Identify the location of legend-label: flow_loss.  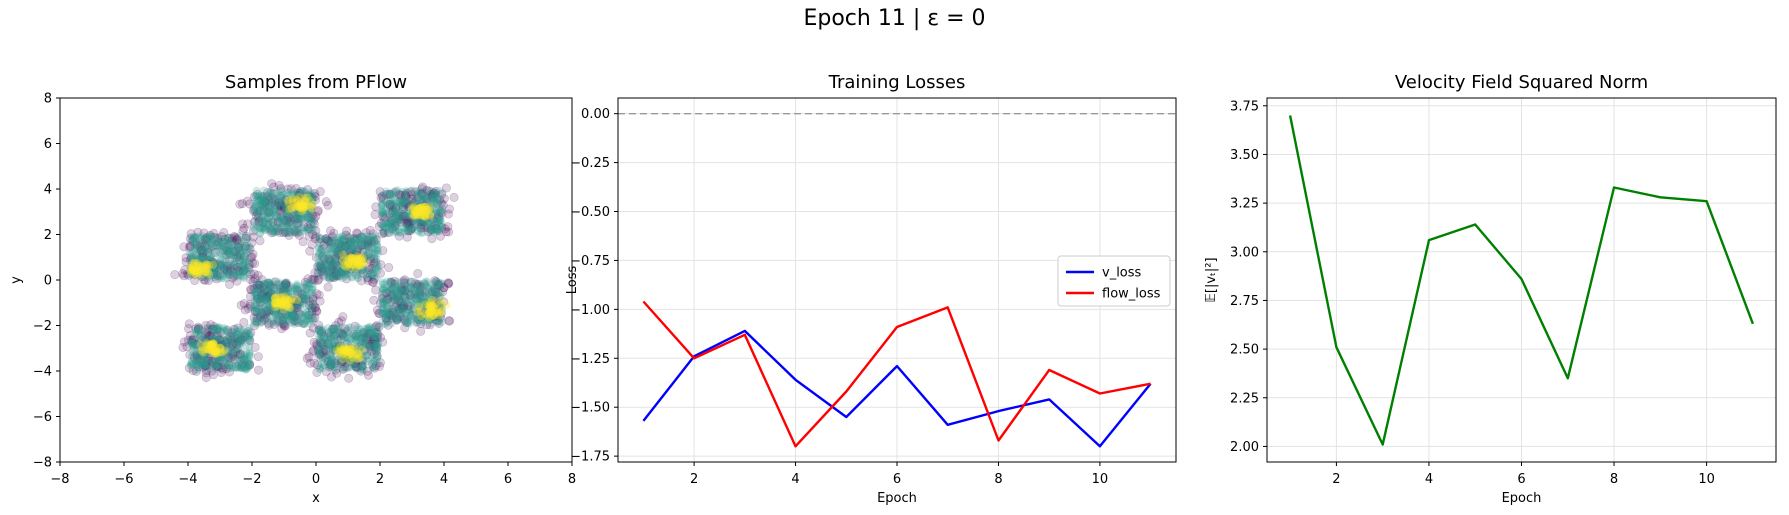
(1131, 294).